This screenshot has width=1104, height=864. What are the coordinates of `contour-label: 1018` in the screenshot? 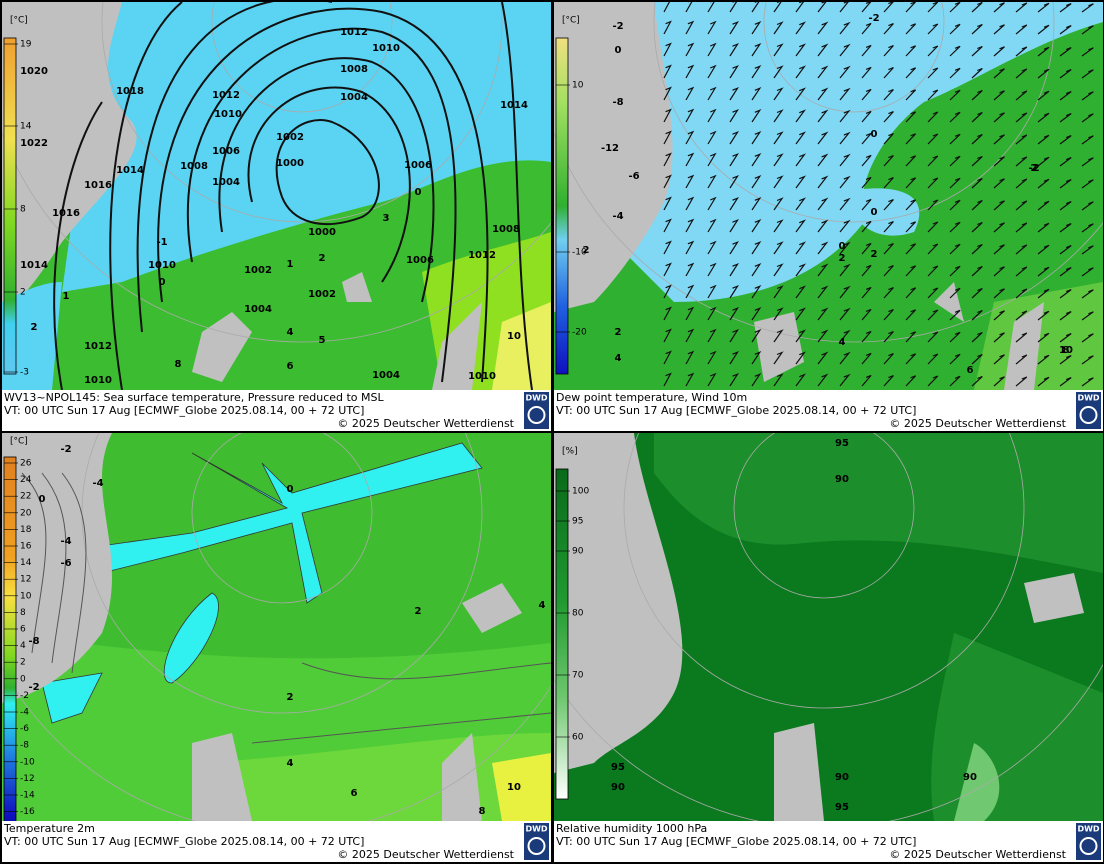 It's located at (130, 91).